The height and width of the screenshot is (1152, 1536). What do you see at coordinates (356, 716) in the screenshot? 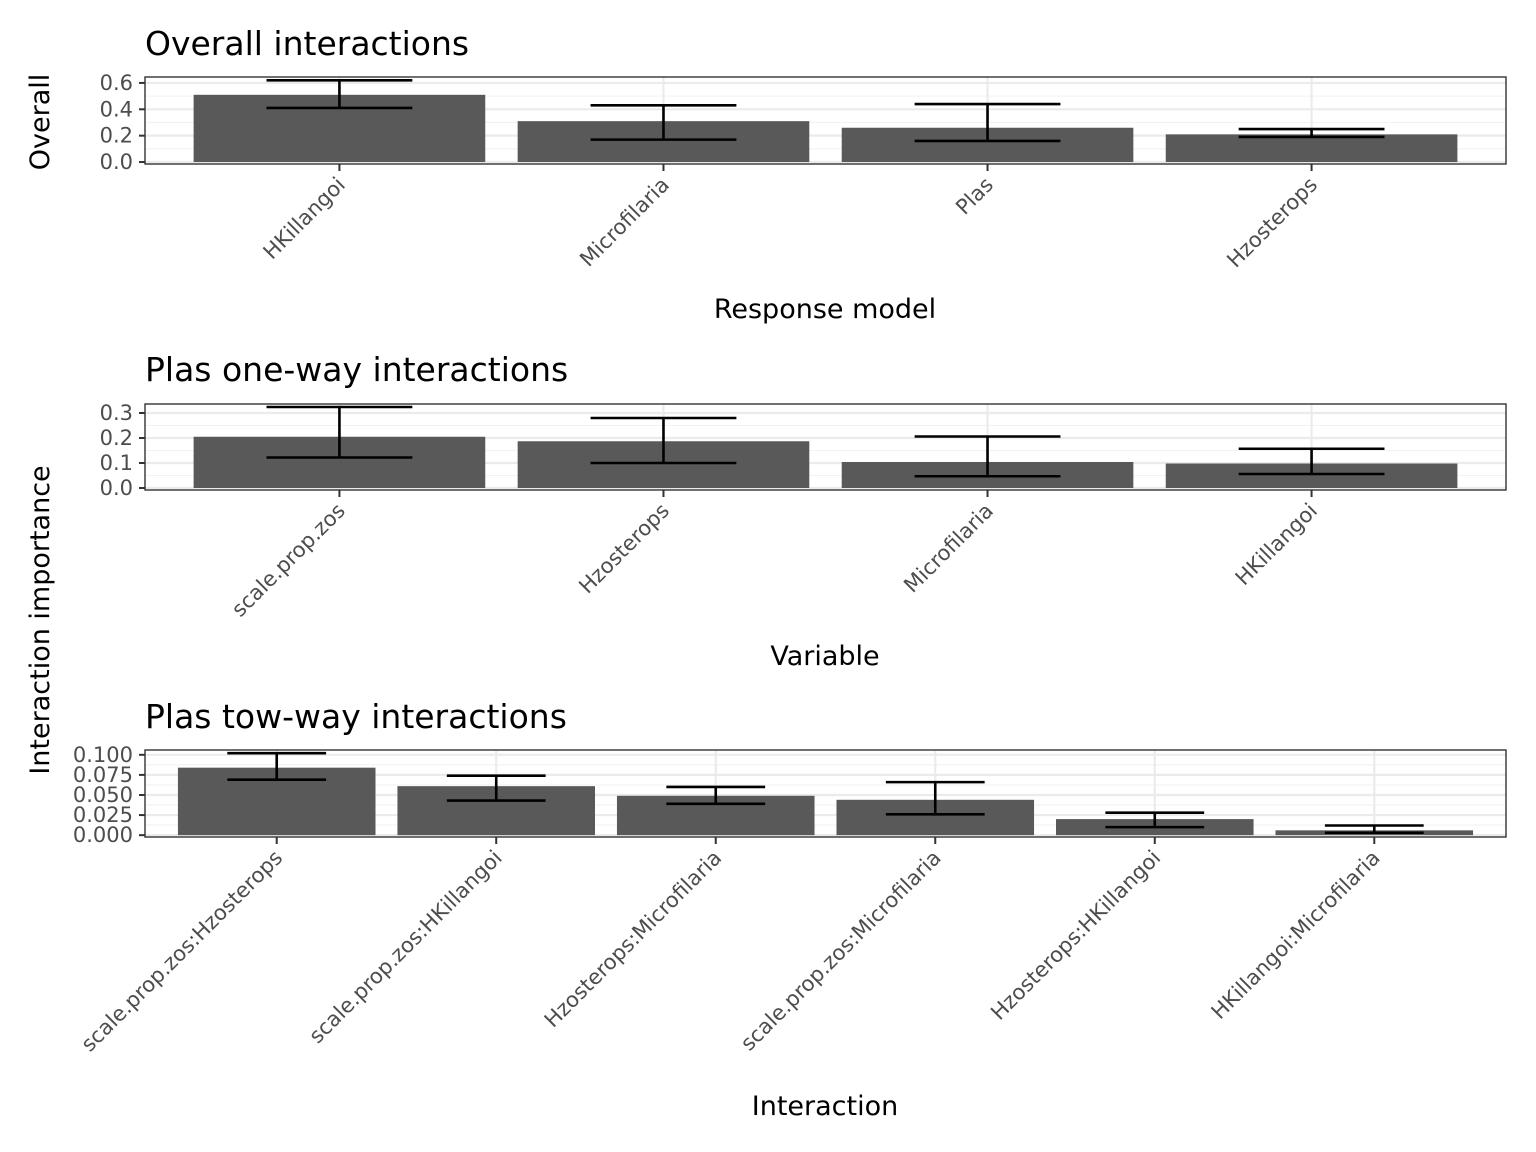
I see `chart-title: Plas tow-way interactions` at bounding box center [356, 716].